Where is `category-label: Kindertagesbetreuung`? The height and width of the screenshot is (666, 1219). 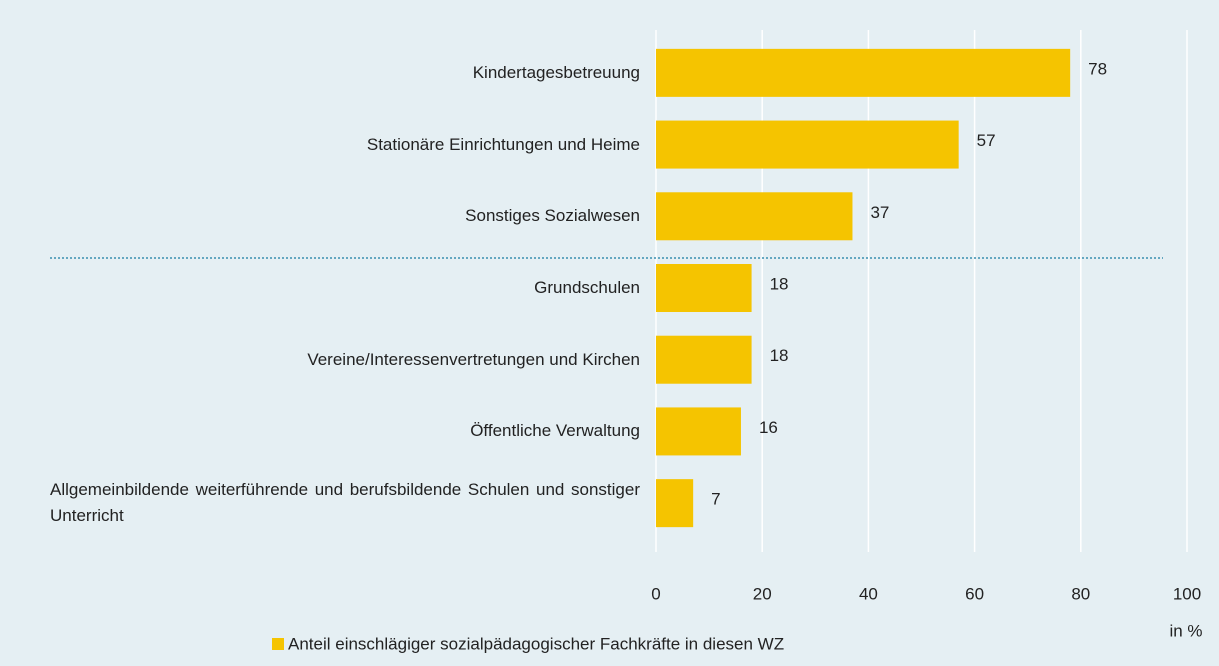
category-label: Kindertagesbetreuung is located at coordinates (556, 72).